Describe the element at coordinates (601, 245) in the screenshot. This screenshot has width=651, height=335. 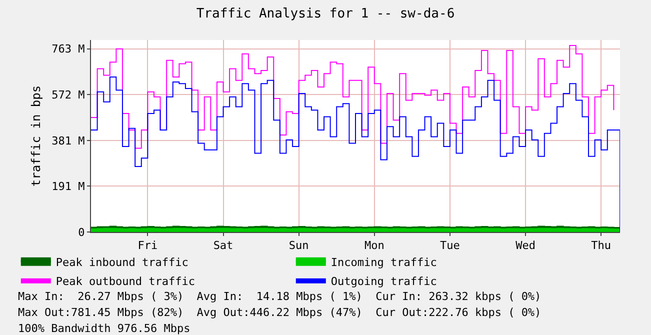
I see `x-tick-label: Thu` at that location.